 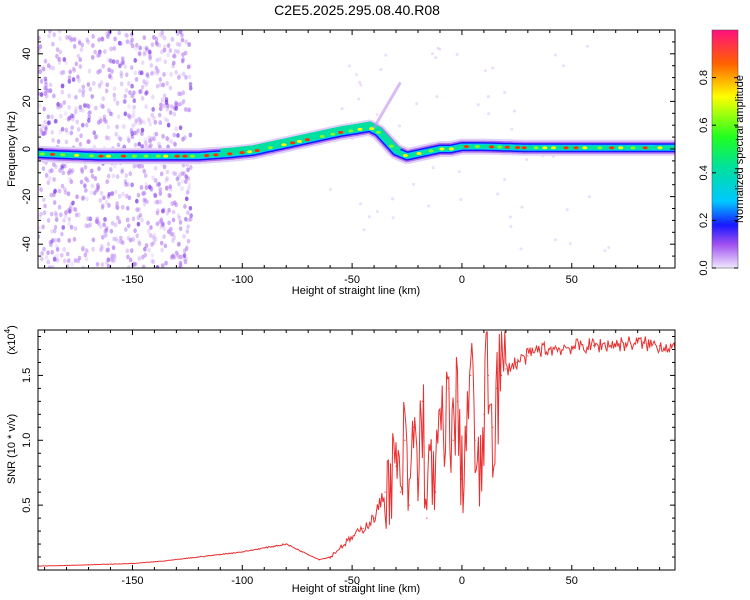 I want to click on spectrogram-y-tick-label: -20, so click(x=27, y=197).